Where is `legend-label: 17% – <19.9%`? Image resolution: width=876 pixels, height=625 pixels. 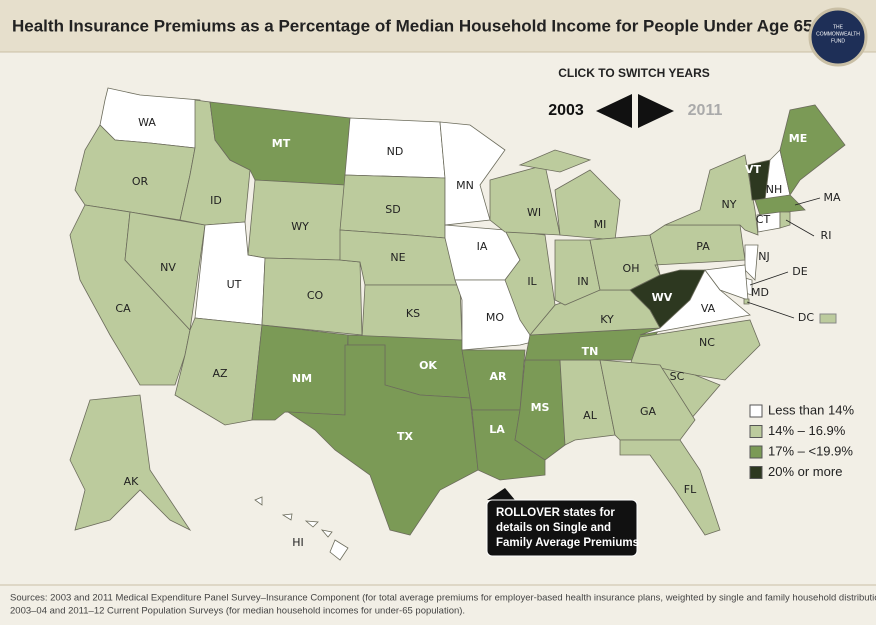 legend-label: 17% – <19.9% is located at coordinates (810, 450).